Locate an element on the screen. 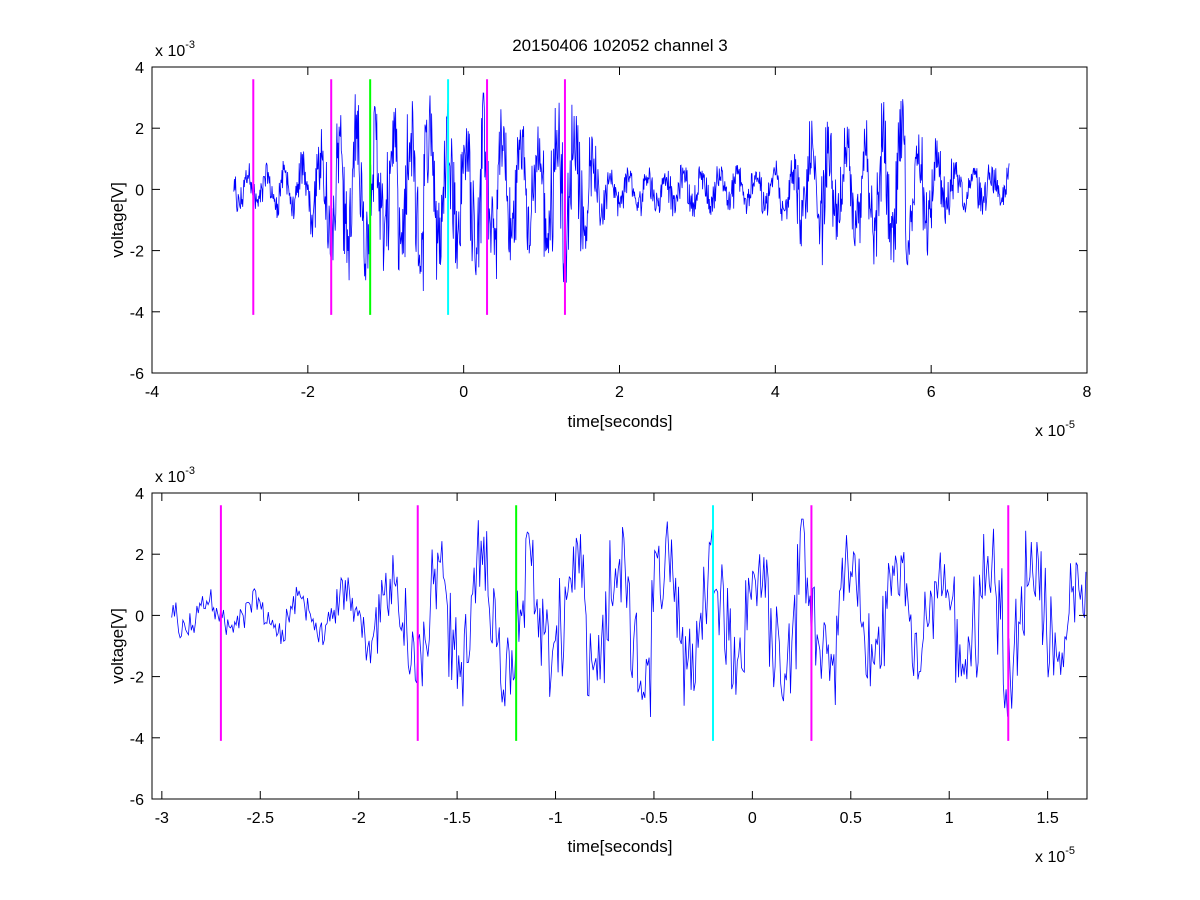 Image resolution: width=1200 pixels, height=900 pixels. signal-line is located at coordinates (621, 192).